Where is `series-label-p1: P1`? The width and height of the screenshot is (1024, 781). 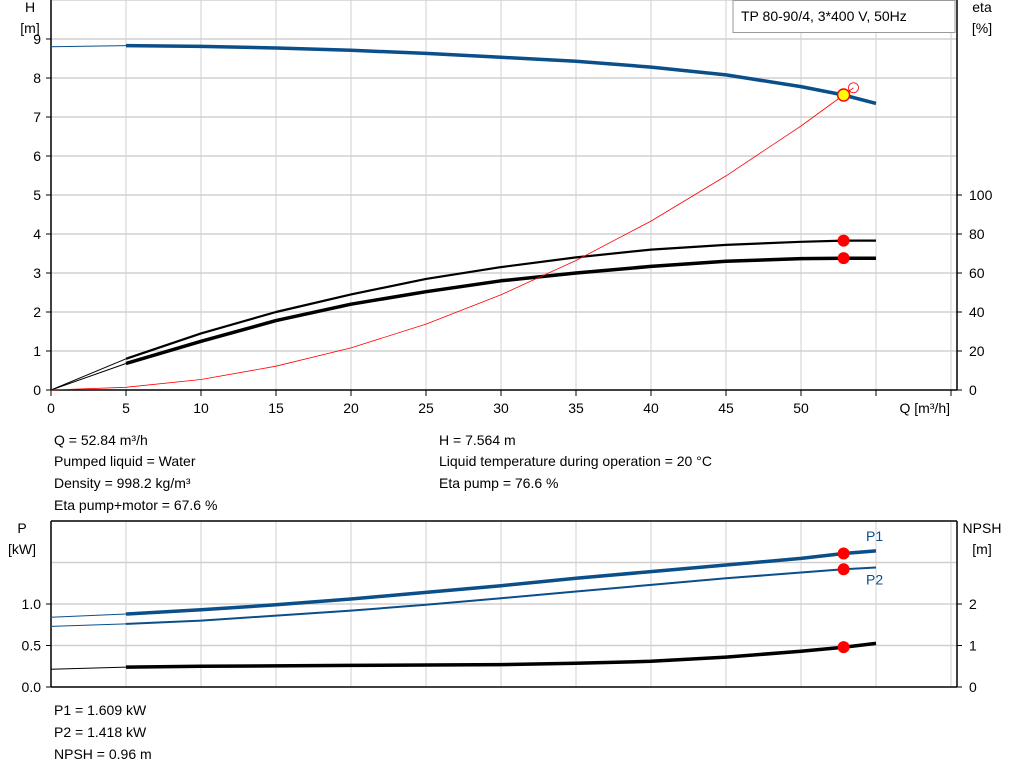
series-label-p1: P1 is located at coordinates (874, 536).